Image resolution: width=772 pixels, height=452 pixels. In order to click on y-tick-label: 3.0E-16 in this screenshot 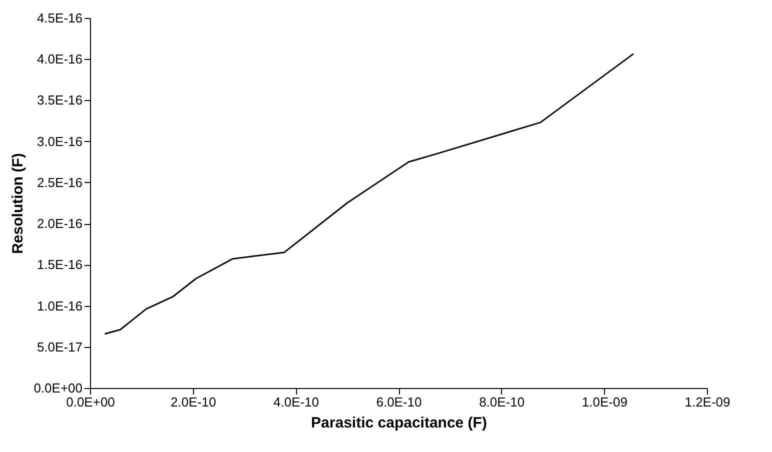, I will do `click(59, 141)`.